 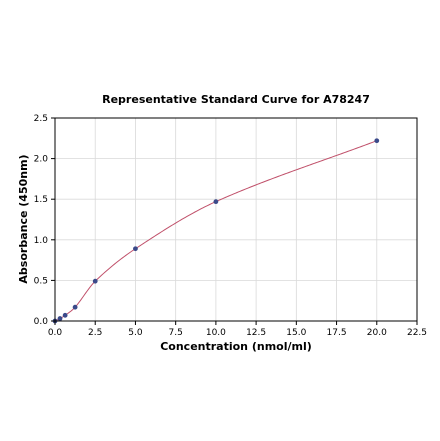 I want to click on x-tick-label: 20.0, so click(x=377, y=333).